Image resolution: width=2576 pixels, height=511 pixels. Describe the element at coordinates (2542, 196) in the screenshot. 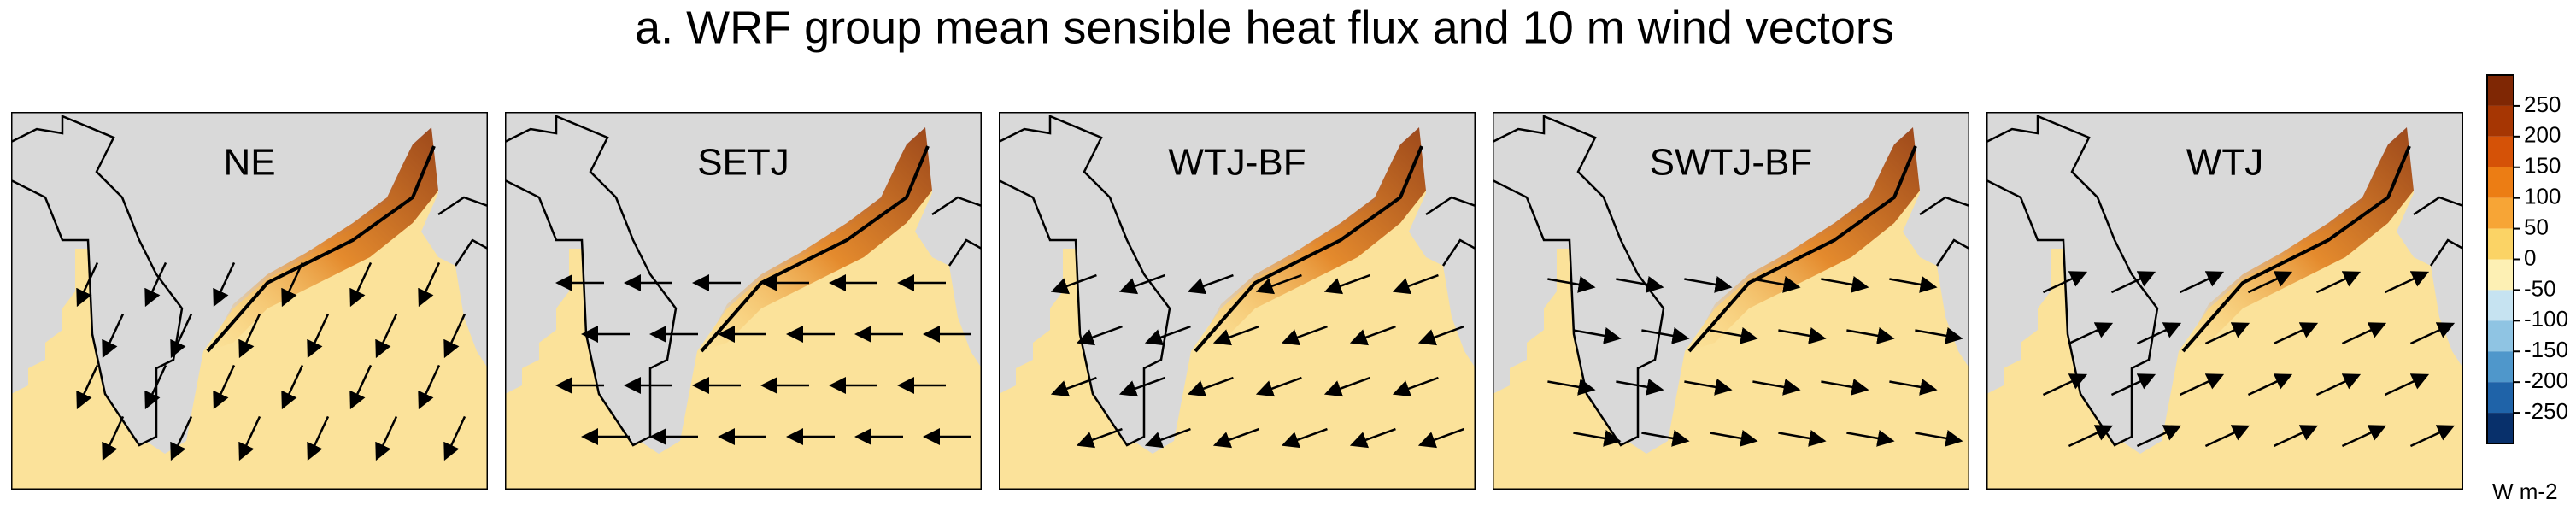

I see `colorbar-tick-label: 100` at that location.